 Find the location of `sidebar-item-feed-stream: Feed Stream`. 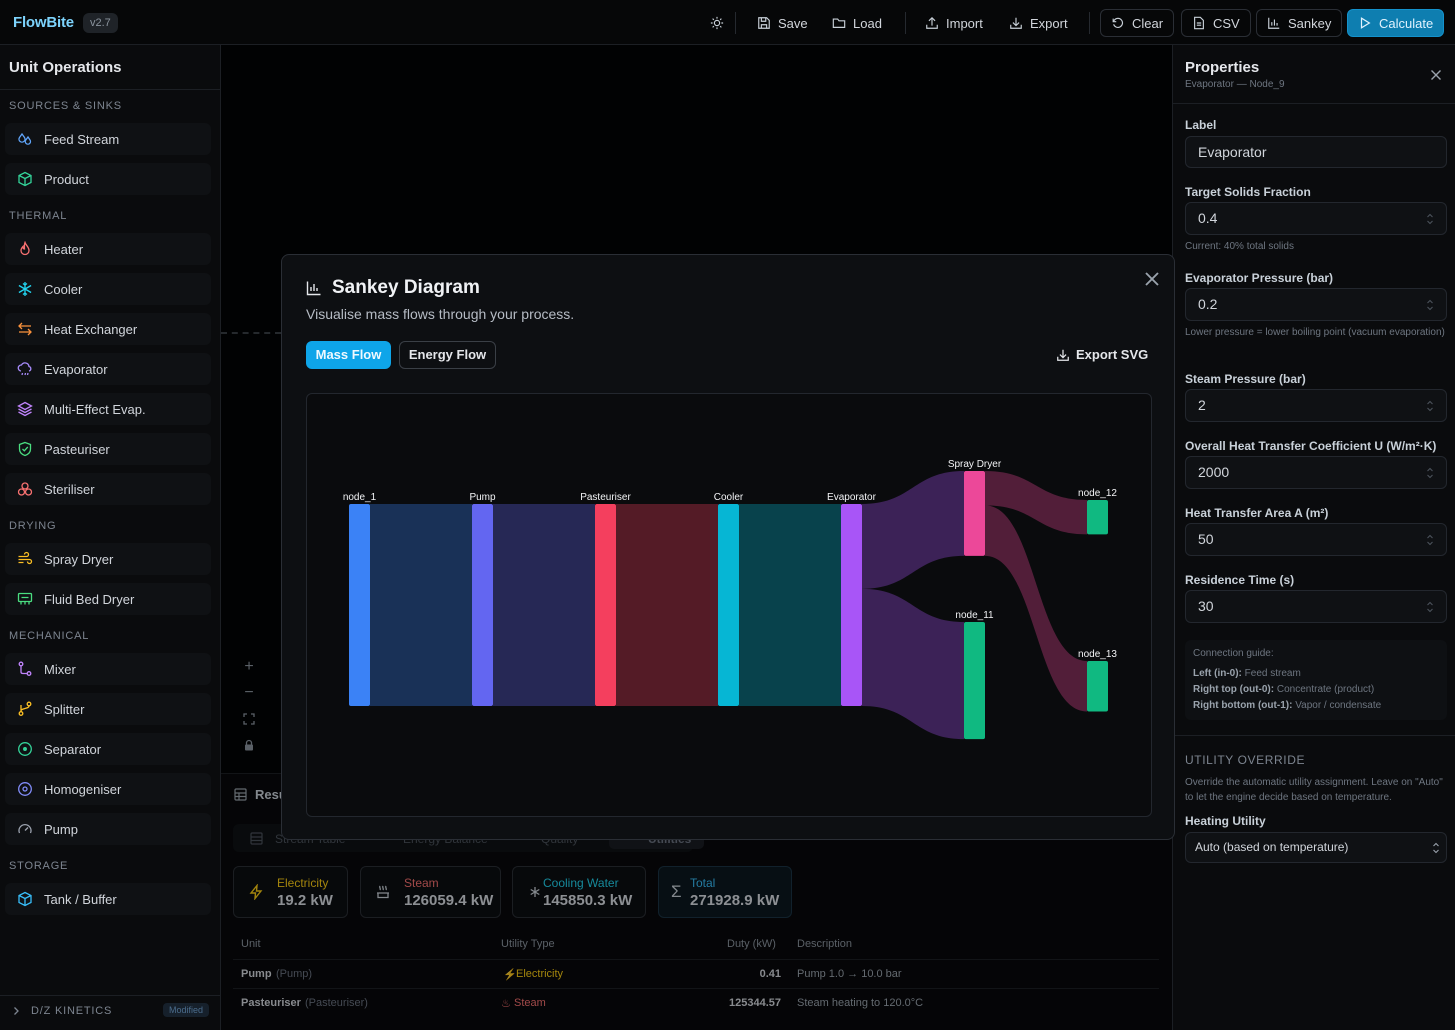

sidebar-item-feed-stream: Feed Stream is located at coordinates (108, 139).